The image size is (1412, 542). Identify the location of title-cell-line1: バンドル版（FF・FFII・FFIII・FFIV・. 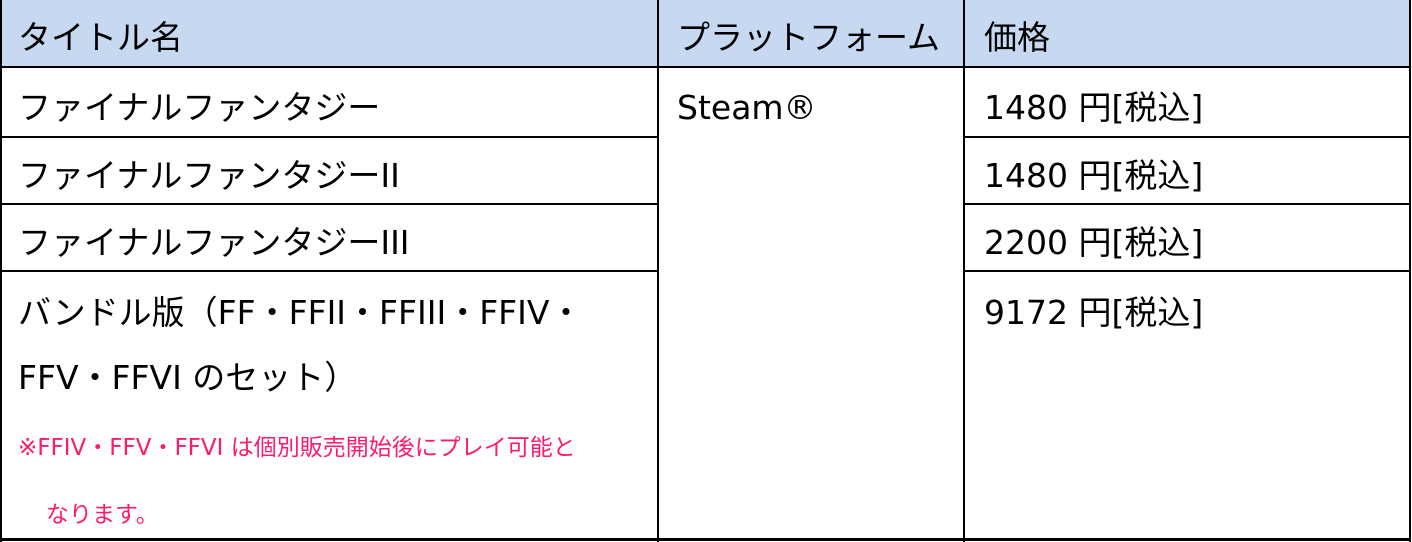
(300, 312).